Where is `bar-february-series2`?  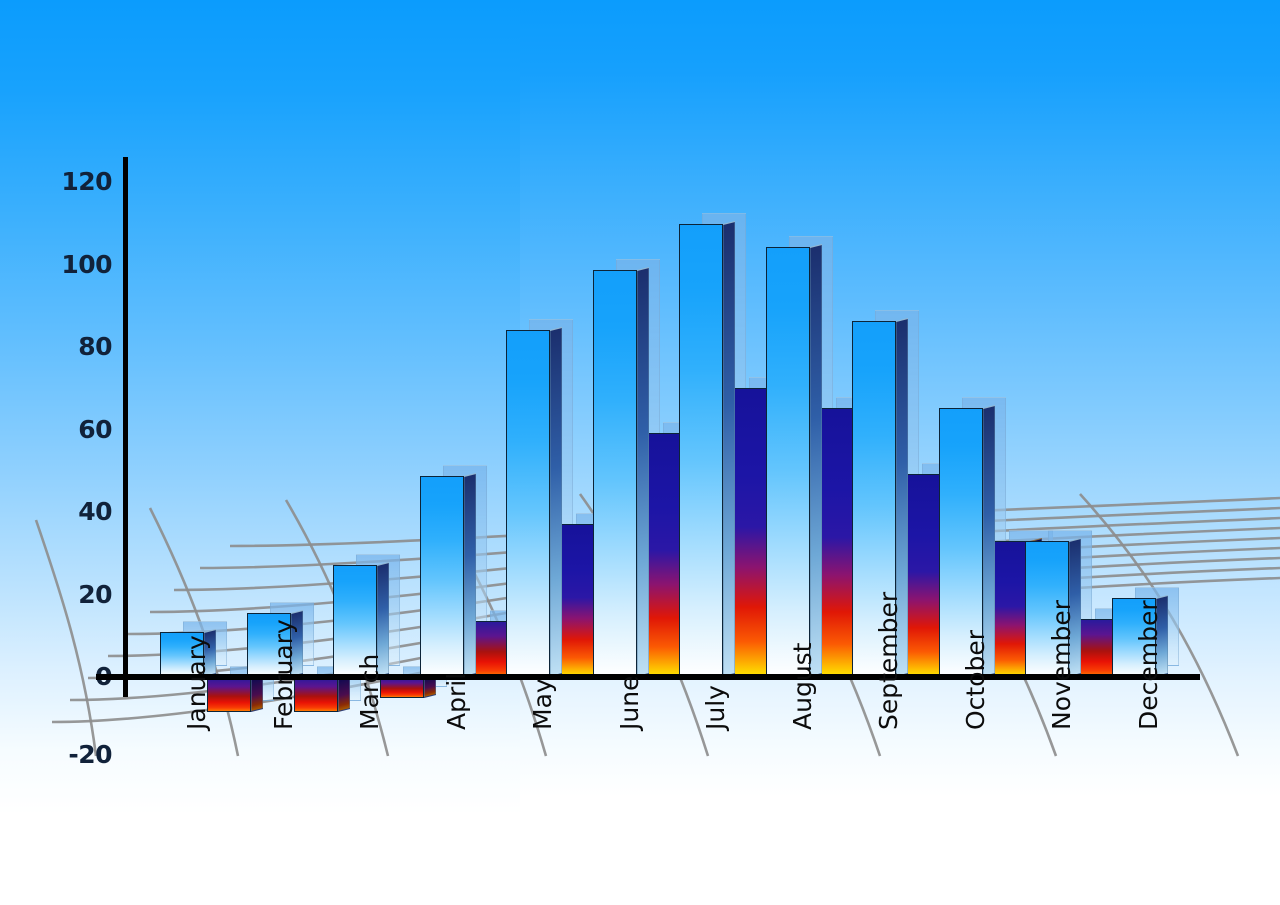
bar-february-series2 is located at coordinates (321, 693).